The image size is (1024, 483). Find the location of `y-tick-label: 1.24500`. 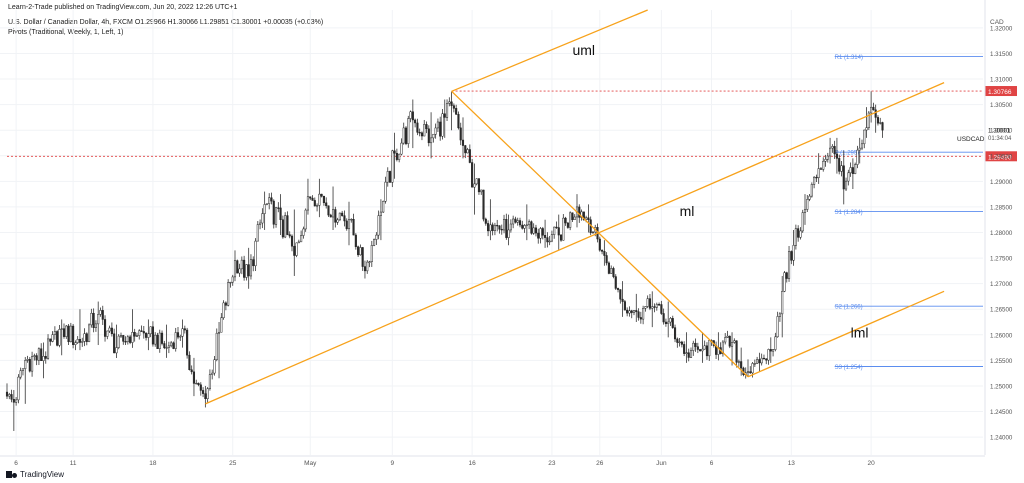

y-tick-label: 1.24500 is located at coordinates (1001, 412).